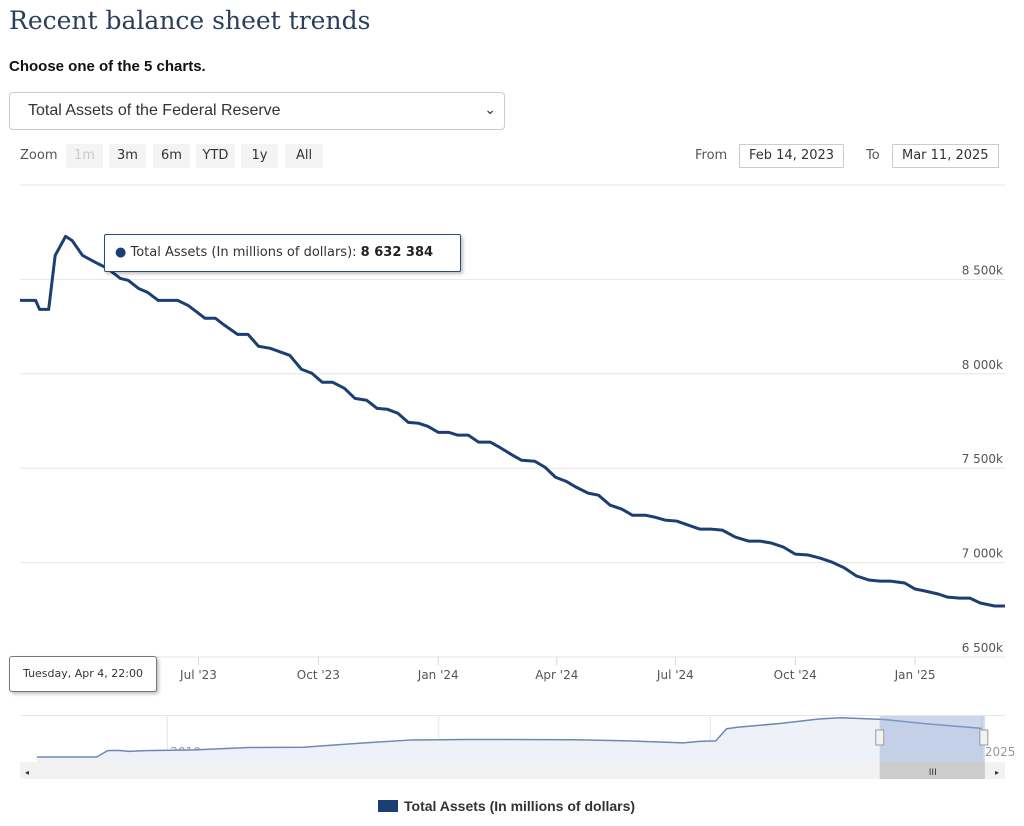  I want to click on date-tooltip: Tuesday, Apr 4, 22:00, so click(83, 674).